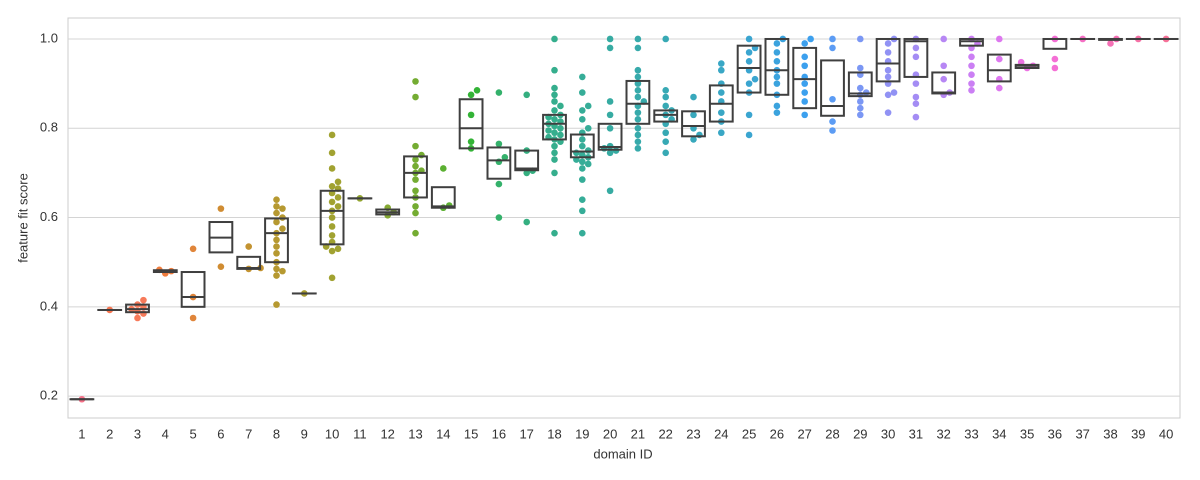  What do you see at coordinates (49, 395) in the screenshot?
I see `y-tick-label: 0.2` at bounding box center [49, 395].